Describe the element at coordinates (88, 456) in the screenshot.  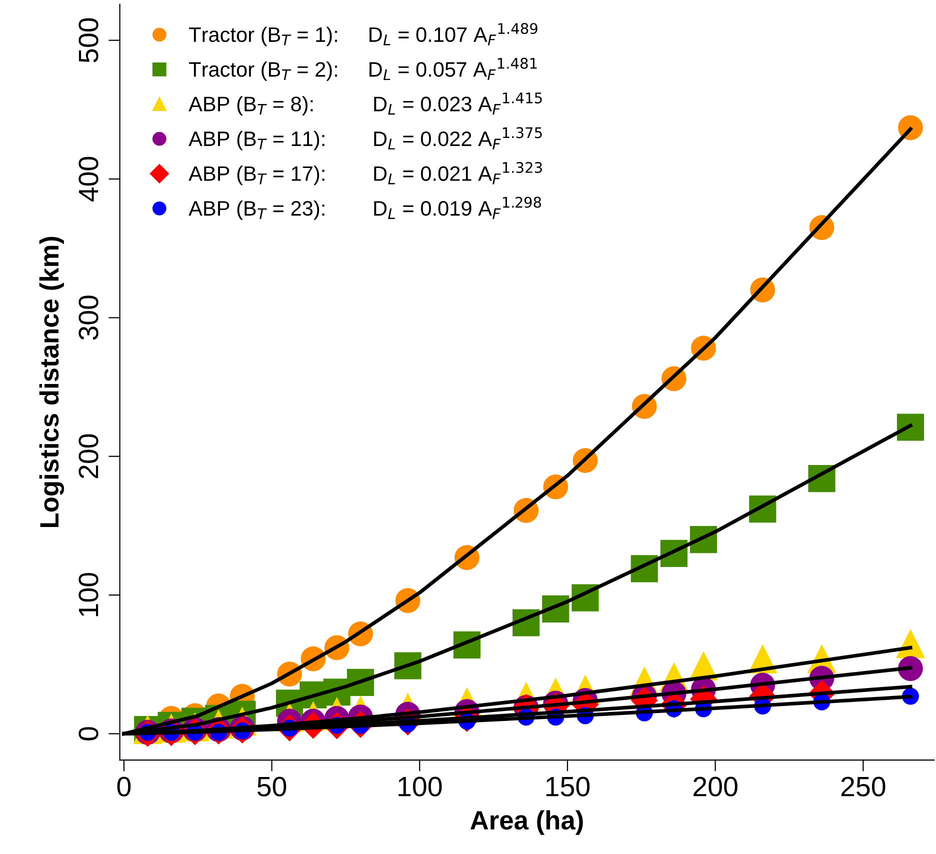
I see `y-tick-label: 200` at that location.